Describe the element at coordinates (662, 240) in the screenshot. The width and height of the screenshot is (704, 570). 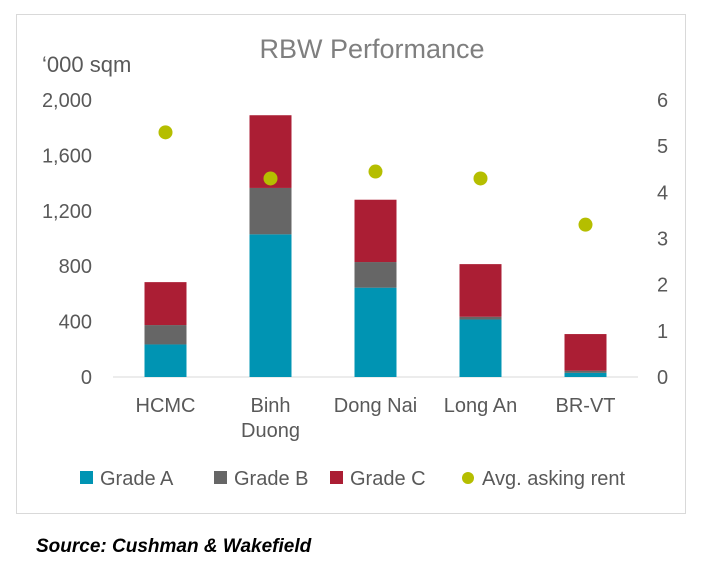
I see `y2-tick-label: 3` at that location.